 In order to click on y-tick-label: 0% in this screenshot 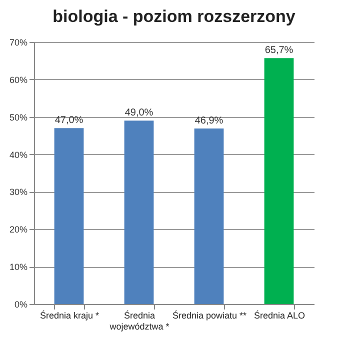, I will do `click(21, 305)`.